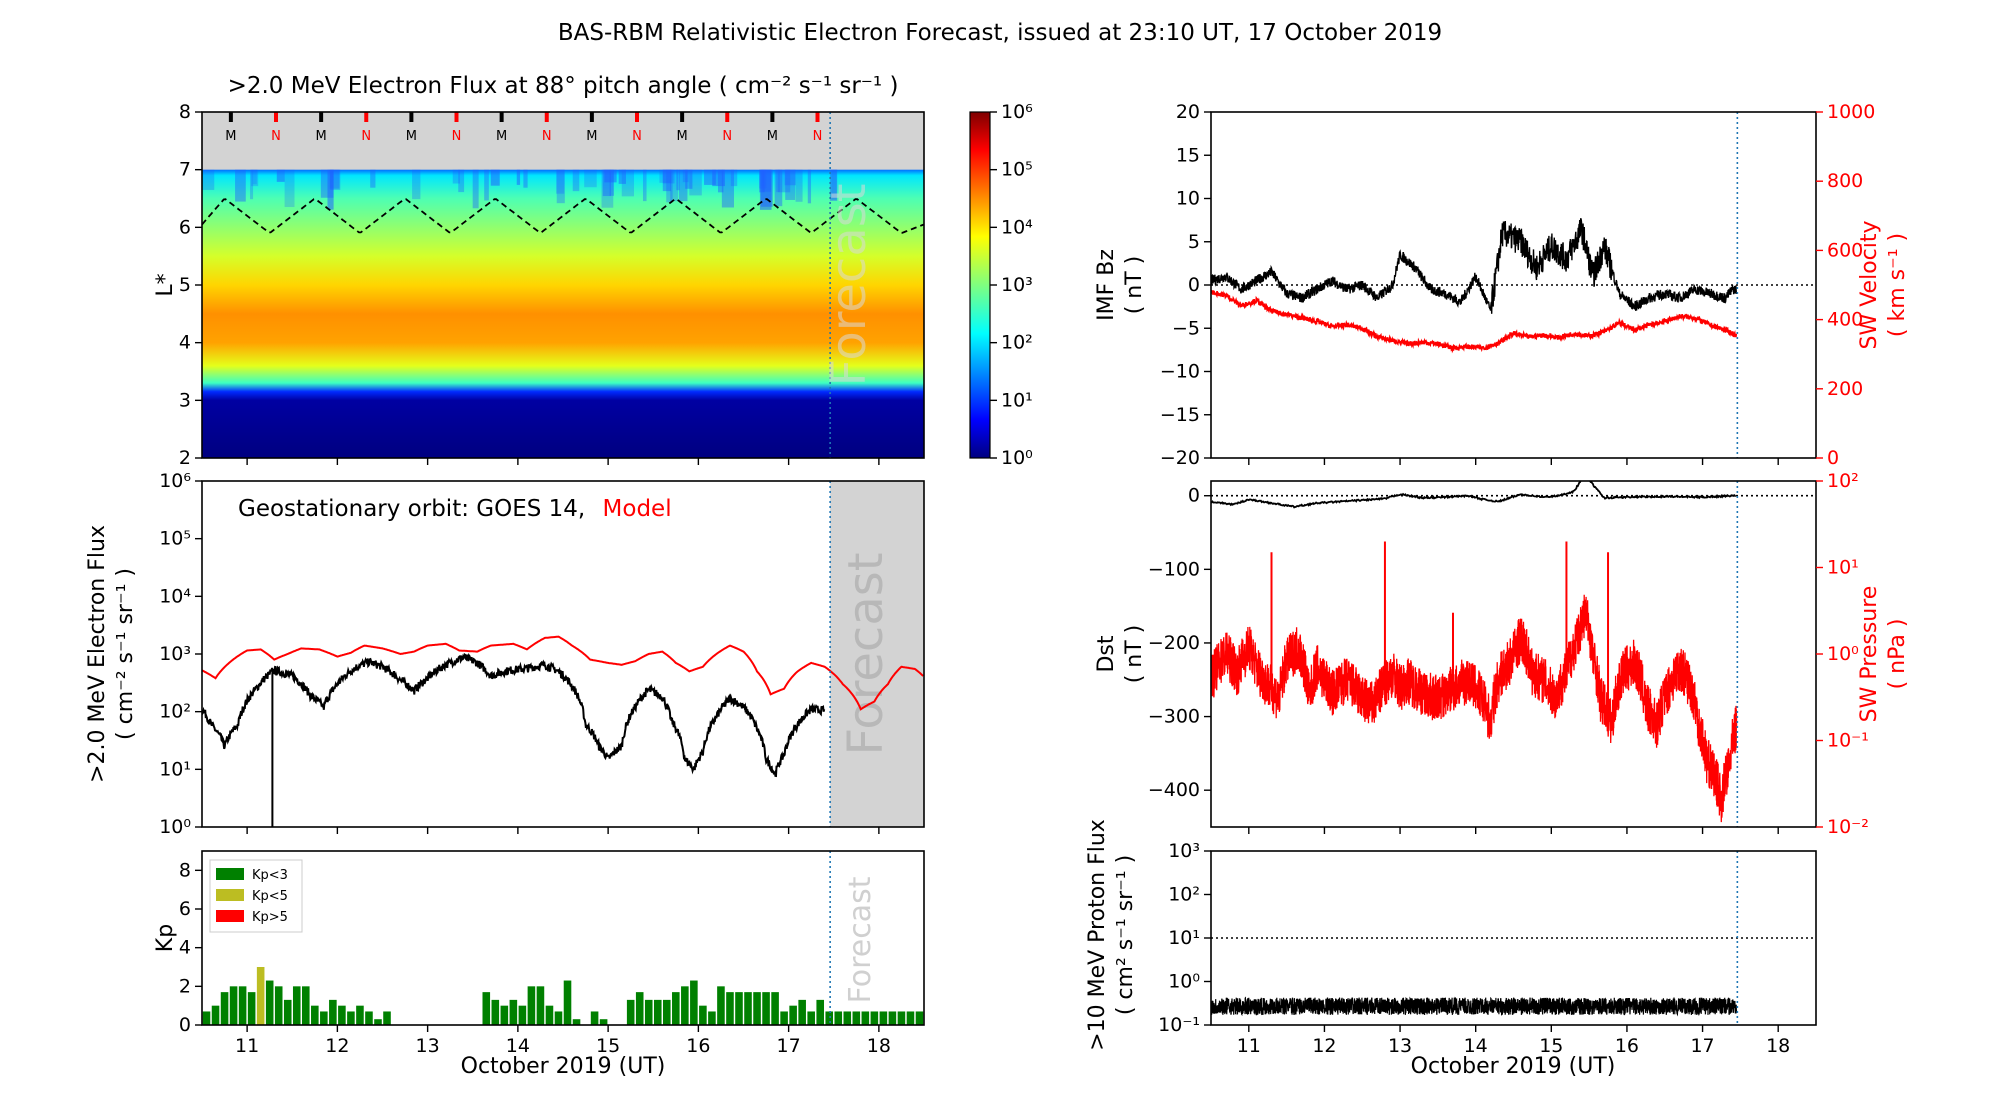 This screenshot has height=1100, width=2000. What do you see at coordinates (190, 285) in the screenshot?
I see `heatmap-y-ticks: 2 3 4 5 6 7 8` at bounding box center [190, 285].